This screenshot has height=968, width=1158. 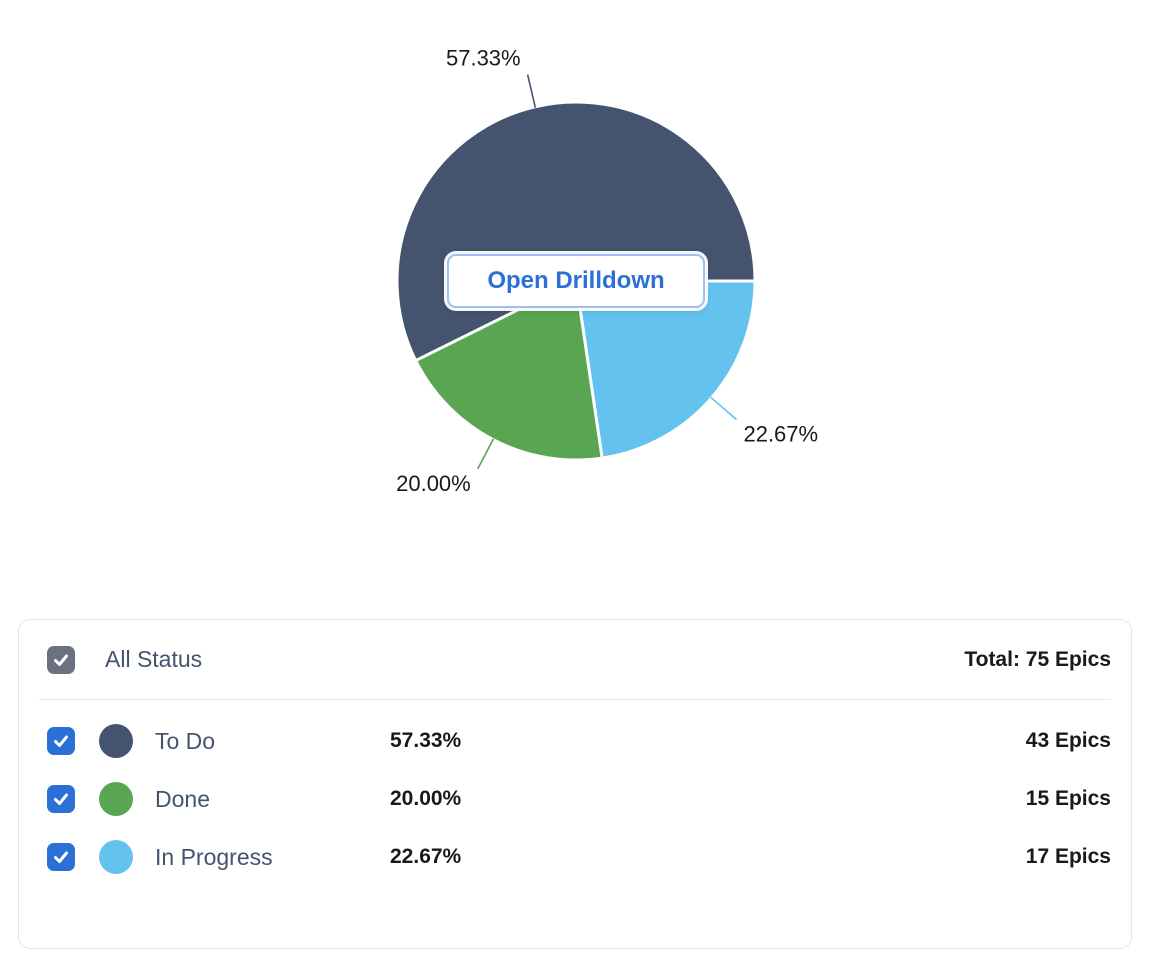 I want to click on leader-line-to-do, so click(x=531, y=91).